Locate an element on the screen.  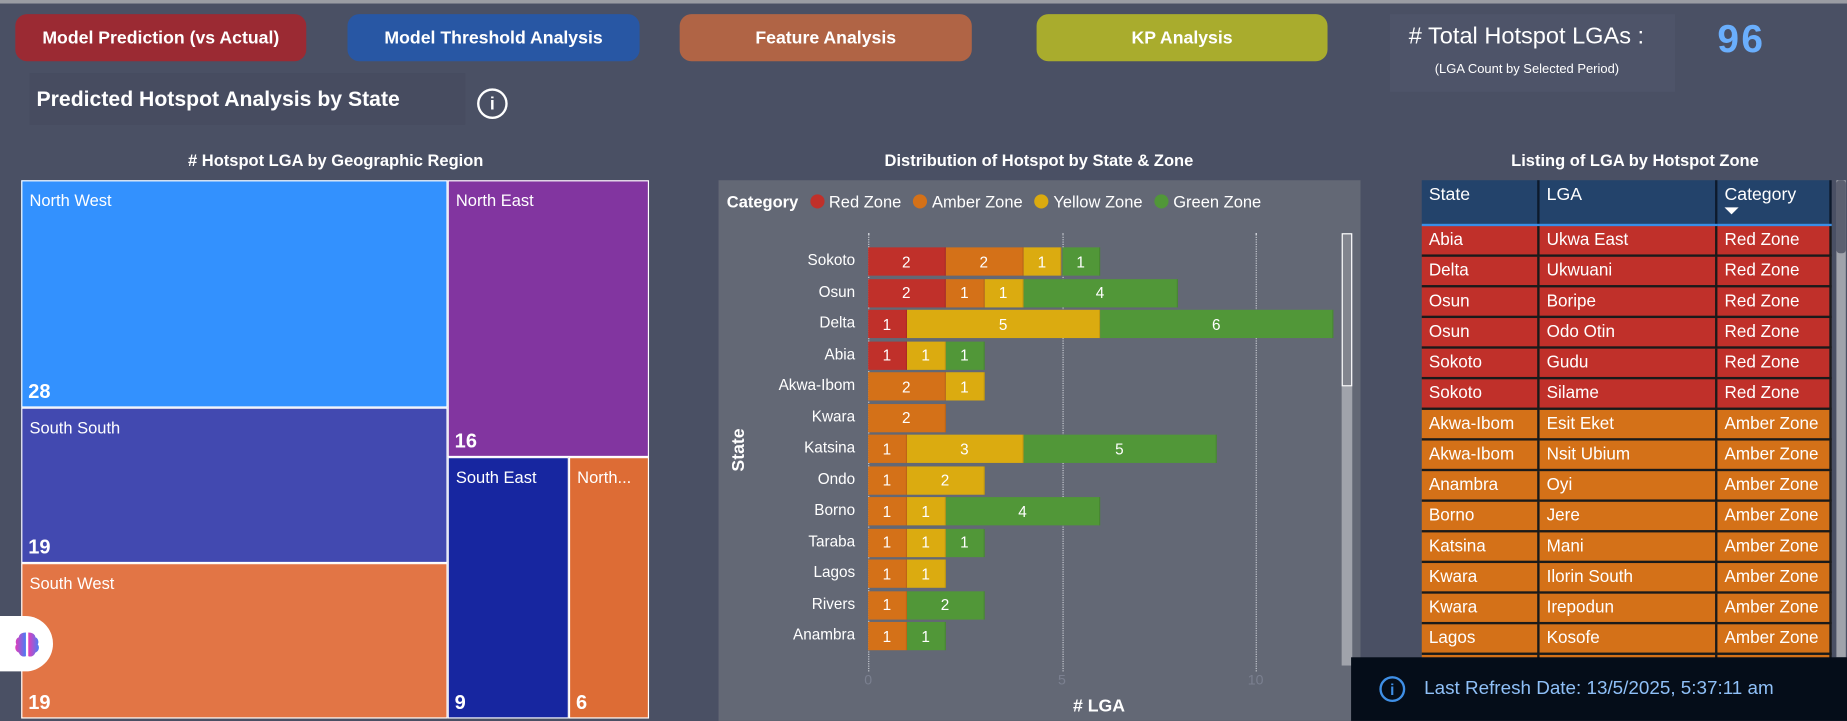
cell-lga: Esit Eket is located at coordinates (1628, 424).